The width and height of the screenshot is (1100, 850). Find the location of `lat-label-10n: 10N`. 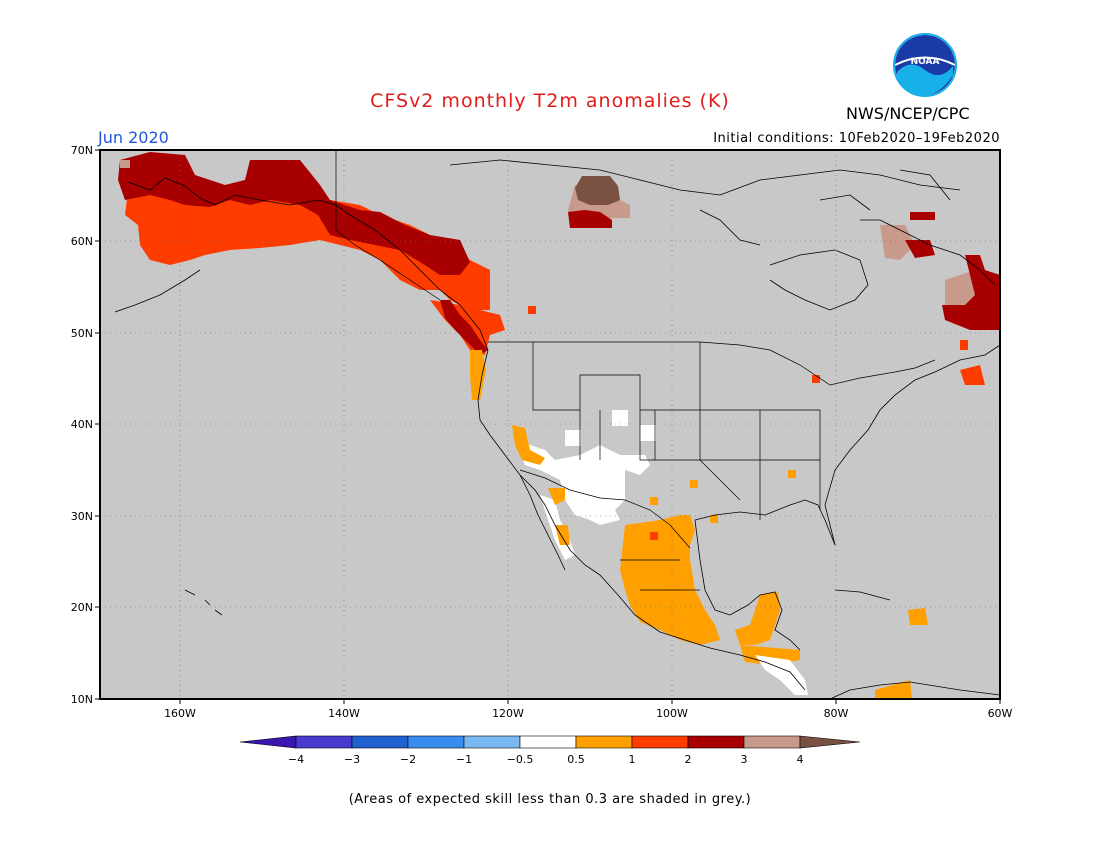

lat-label-10n: 10N is located at coordinates (82, 699).